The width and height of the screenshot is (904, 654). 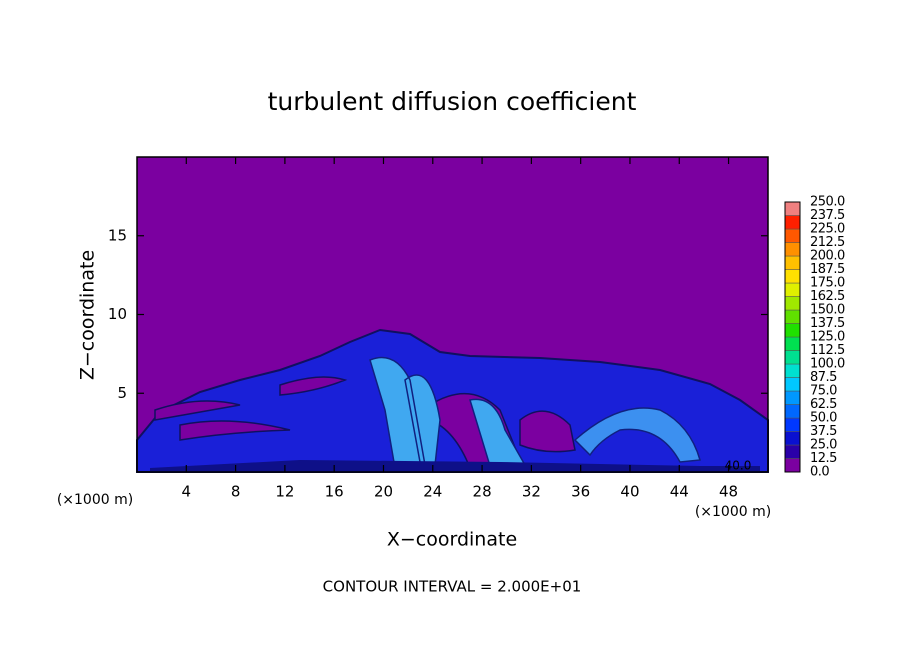 I want to click on colorbar-label: 25.0, so click(x=823, y=445).